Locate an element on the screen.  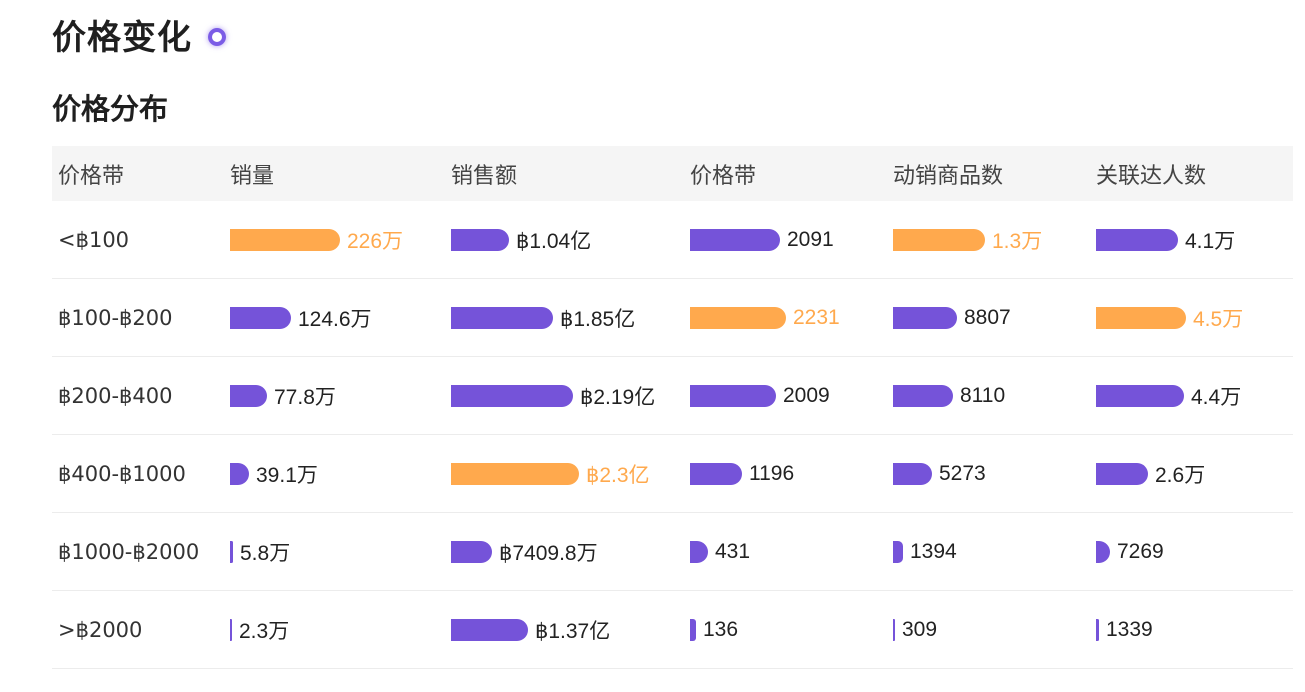
linked-creators-value: 4.1万 is located at coordinates (1210, 241).